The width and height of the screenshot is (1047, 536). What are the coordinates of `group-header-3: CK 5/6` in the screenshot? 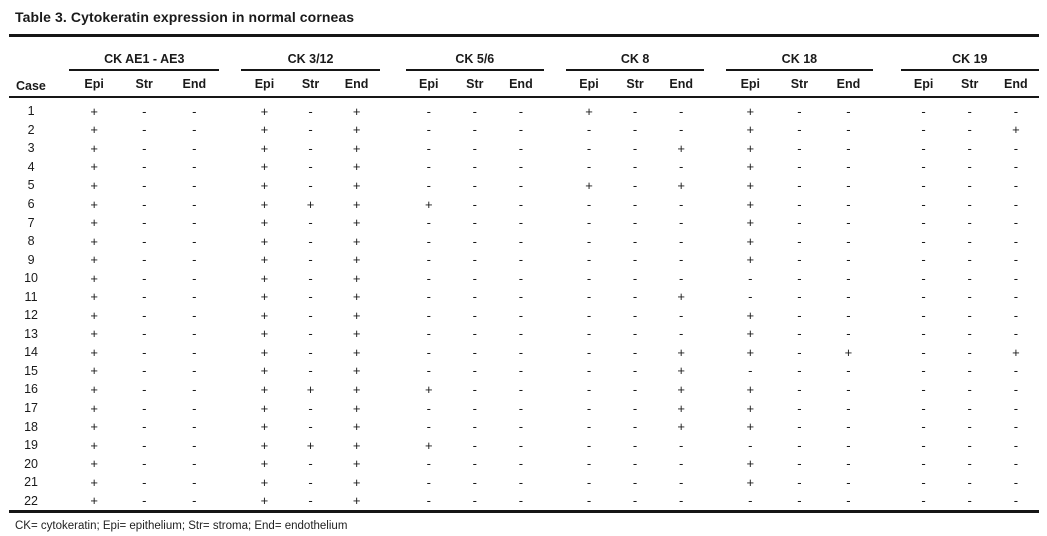 It's located at (474, 53).